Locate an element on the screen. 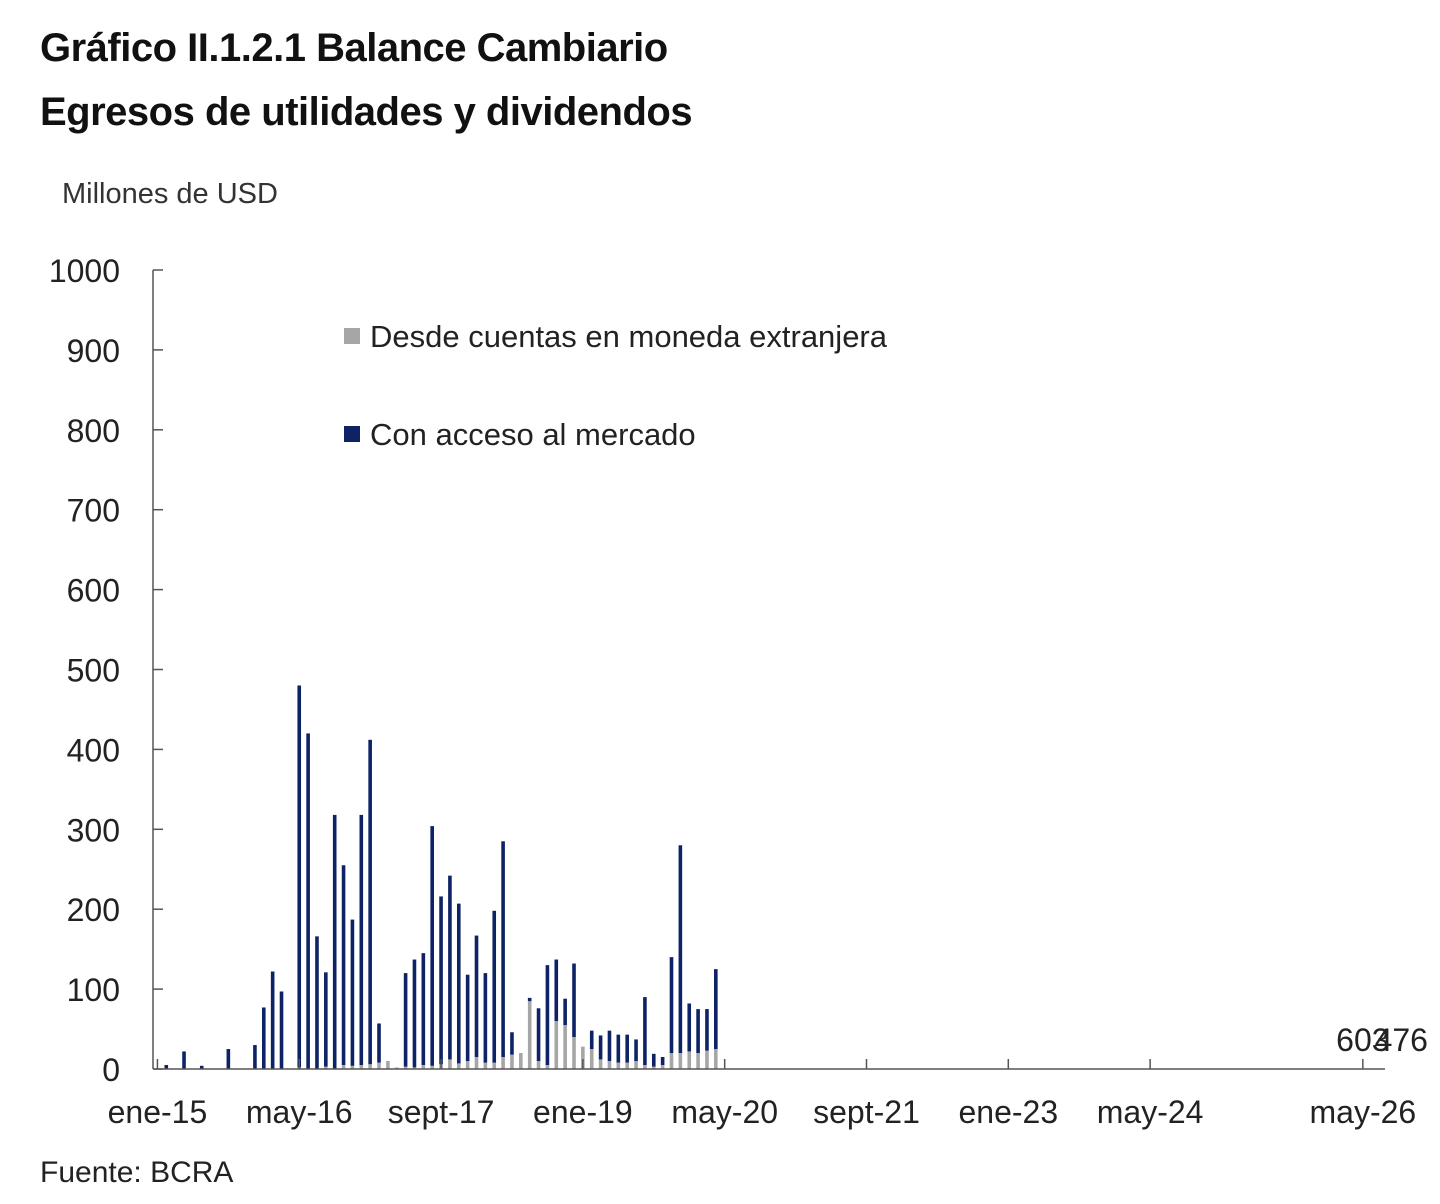 This screenshot has height=1204, width=1440. x-tick-label: may-26 is located at coordinates (1362, 1112).